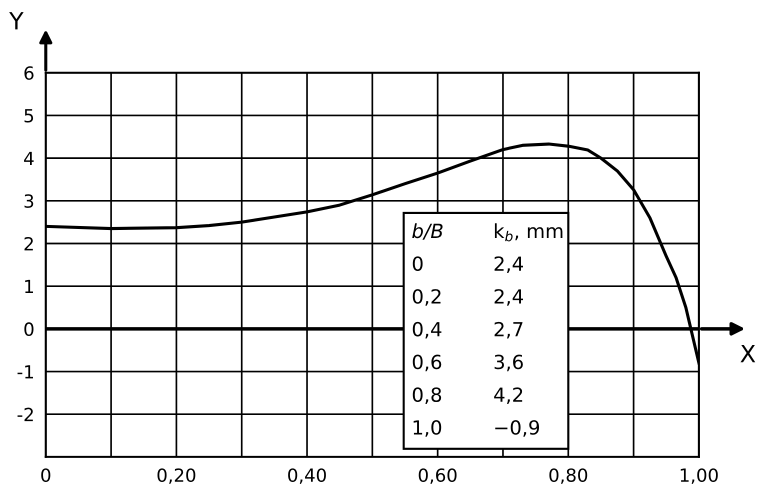  I want to click on annotation: 0,4, so click(427, 330).